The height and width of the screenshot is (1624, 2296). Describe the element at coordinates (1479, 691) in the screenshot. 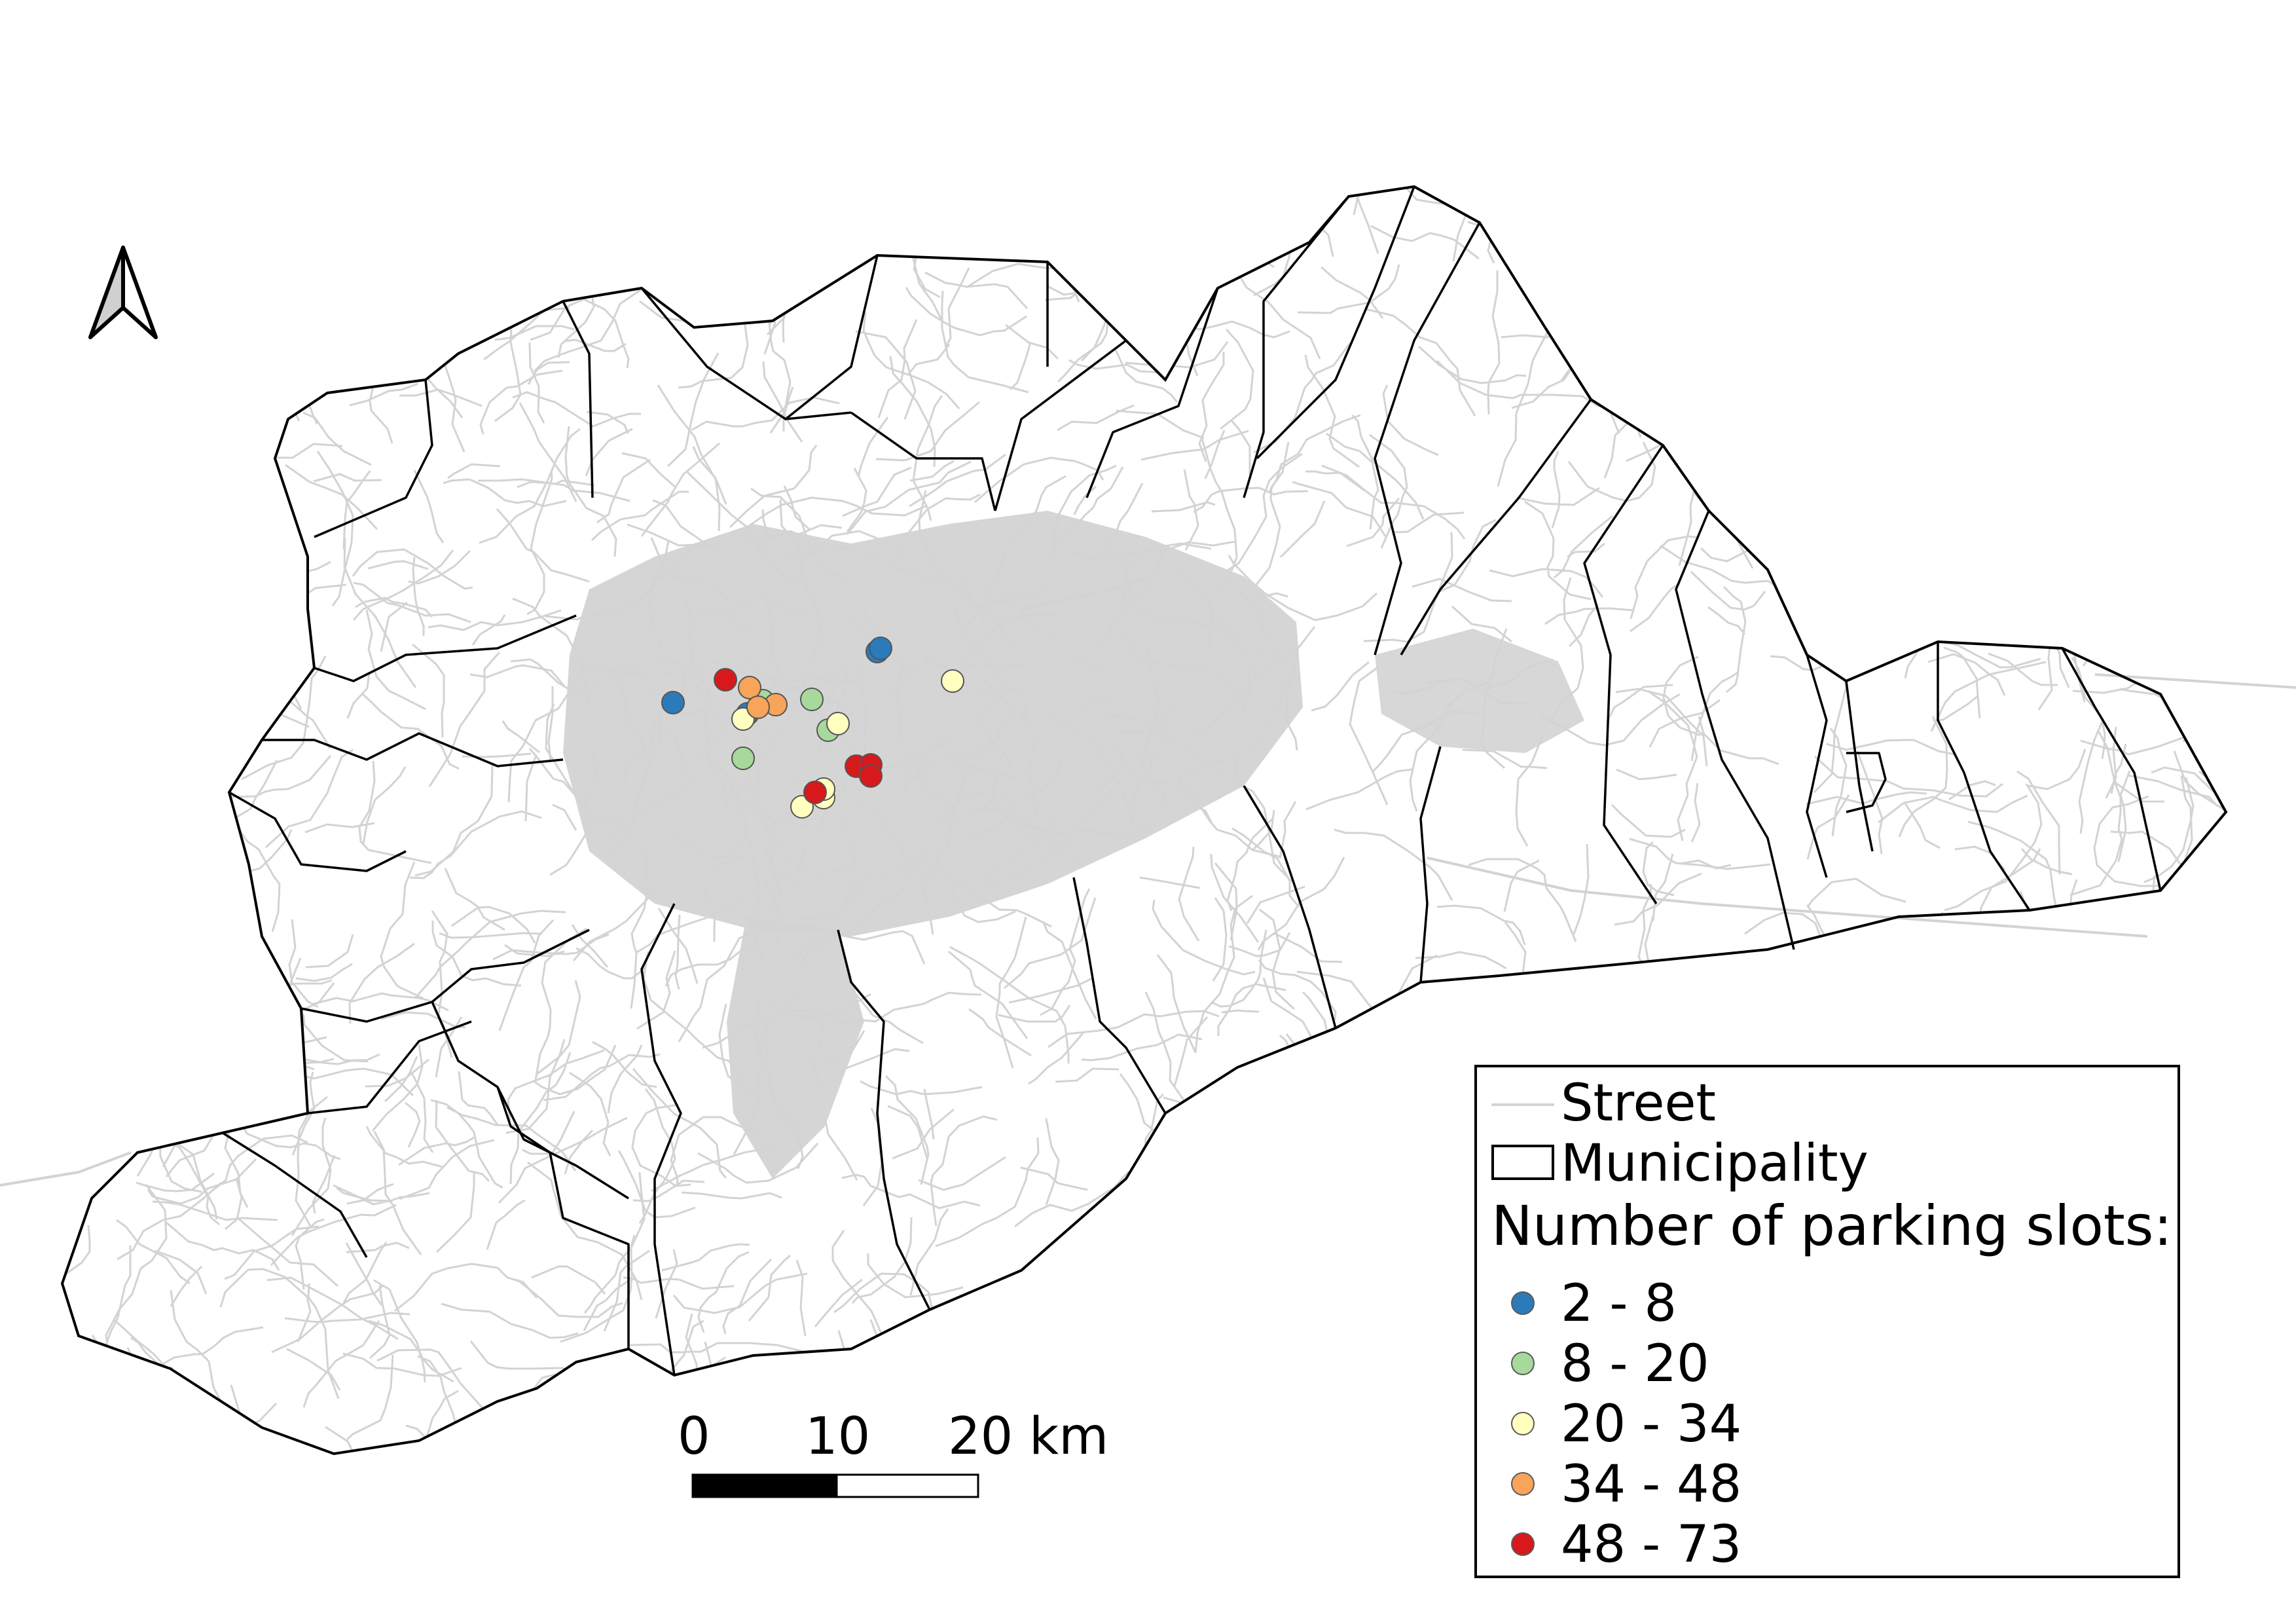

I see `urban-east` at that location.